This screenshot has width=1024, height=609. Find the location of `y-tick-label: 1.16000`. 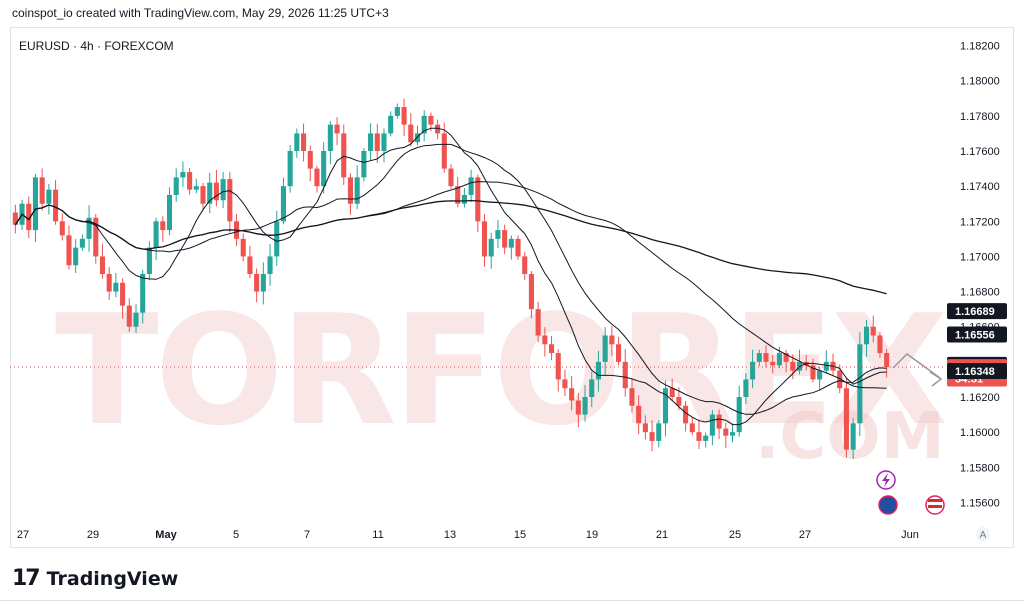

y-tick-label: 1.16000 is located at coordinates (980, 433).